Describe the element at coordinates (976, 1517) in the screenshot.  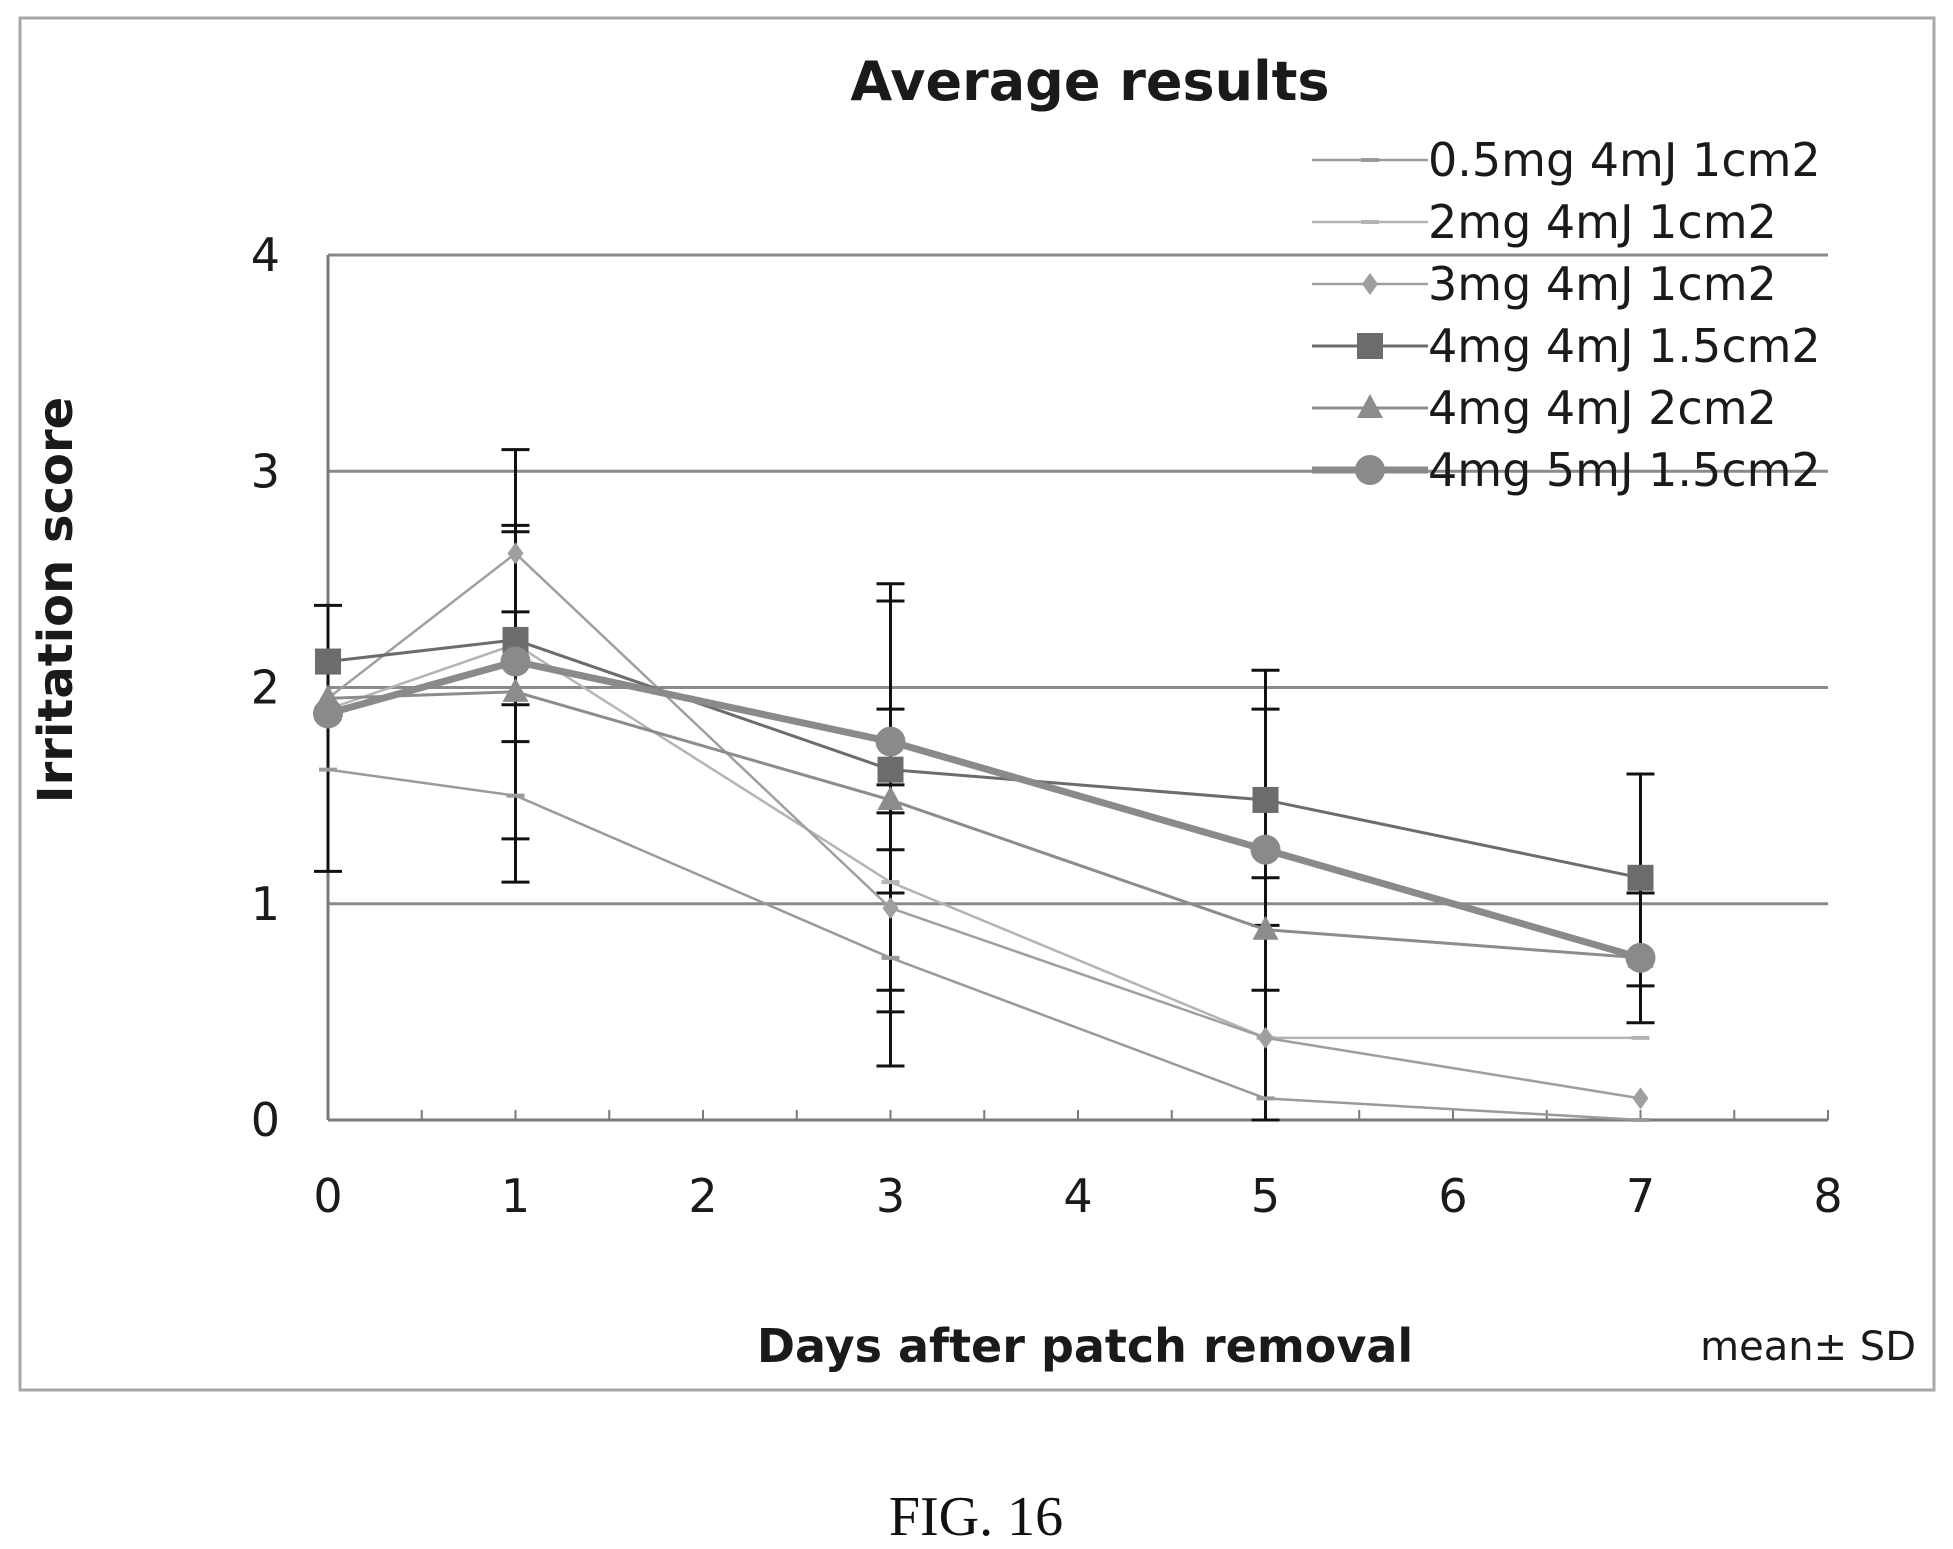
I see `figure-caption: FIG. 16` at that location.